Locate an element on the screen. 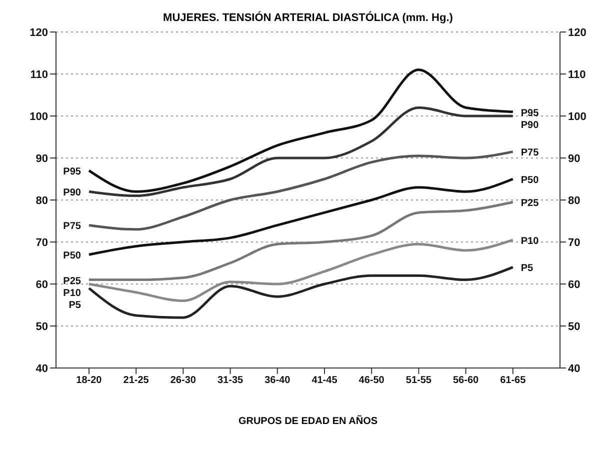 The image size is (616, 456). series-label: P90 is located at coordinates (72, 193).